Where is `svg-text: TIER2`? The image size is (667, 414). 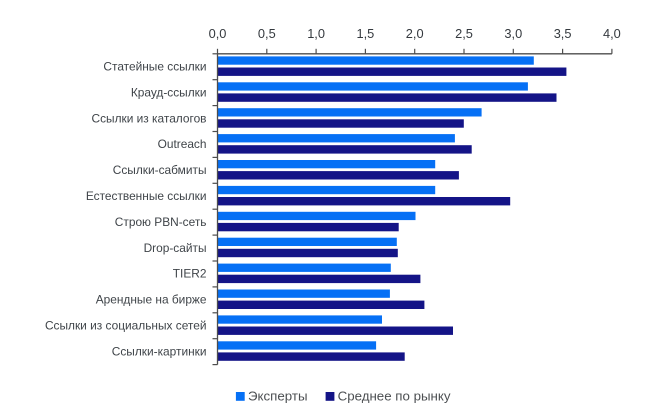 svg-text: TIER2 is located at coordinates (190, 274).